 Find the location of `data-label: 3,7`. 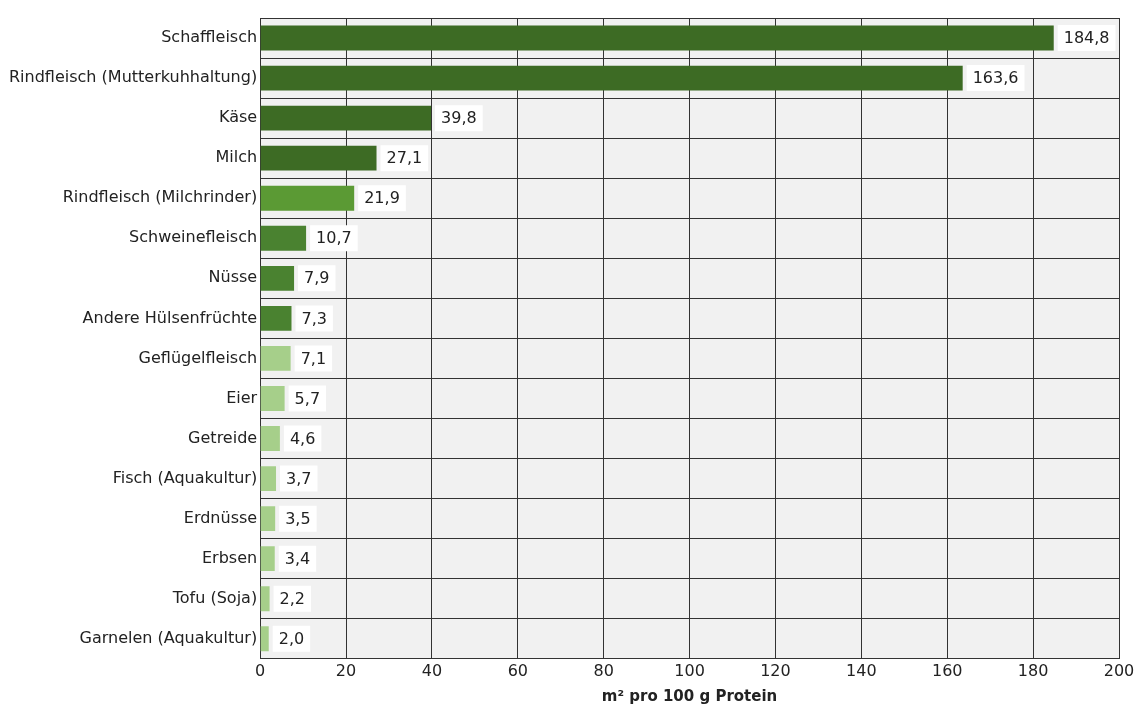

data-label: 3,7 is located at coordinates (299, 478).